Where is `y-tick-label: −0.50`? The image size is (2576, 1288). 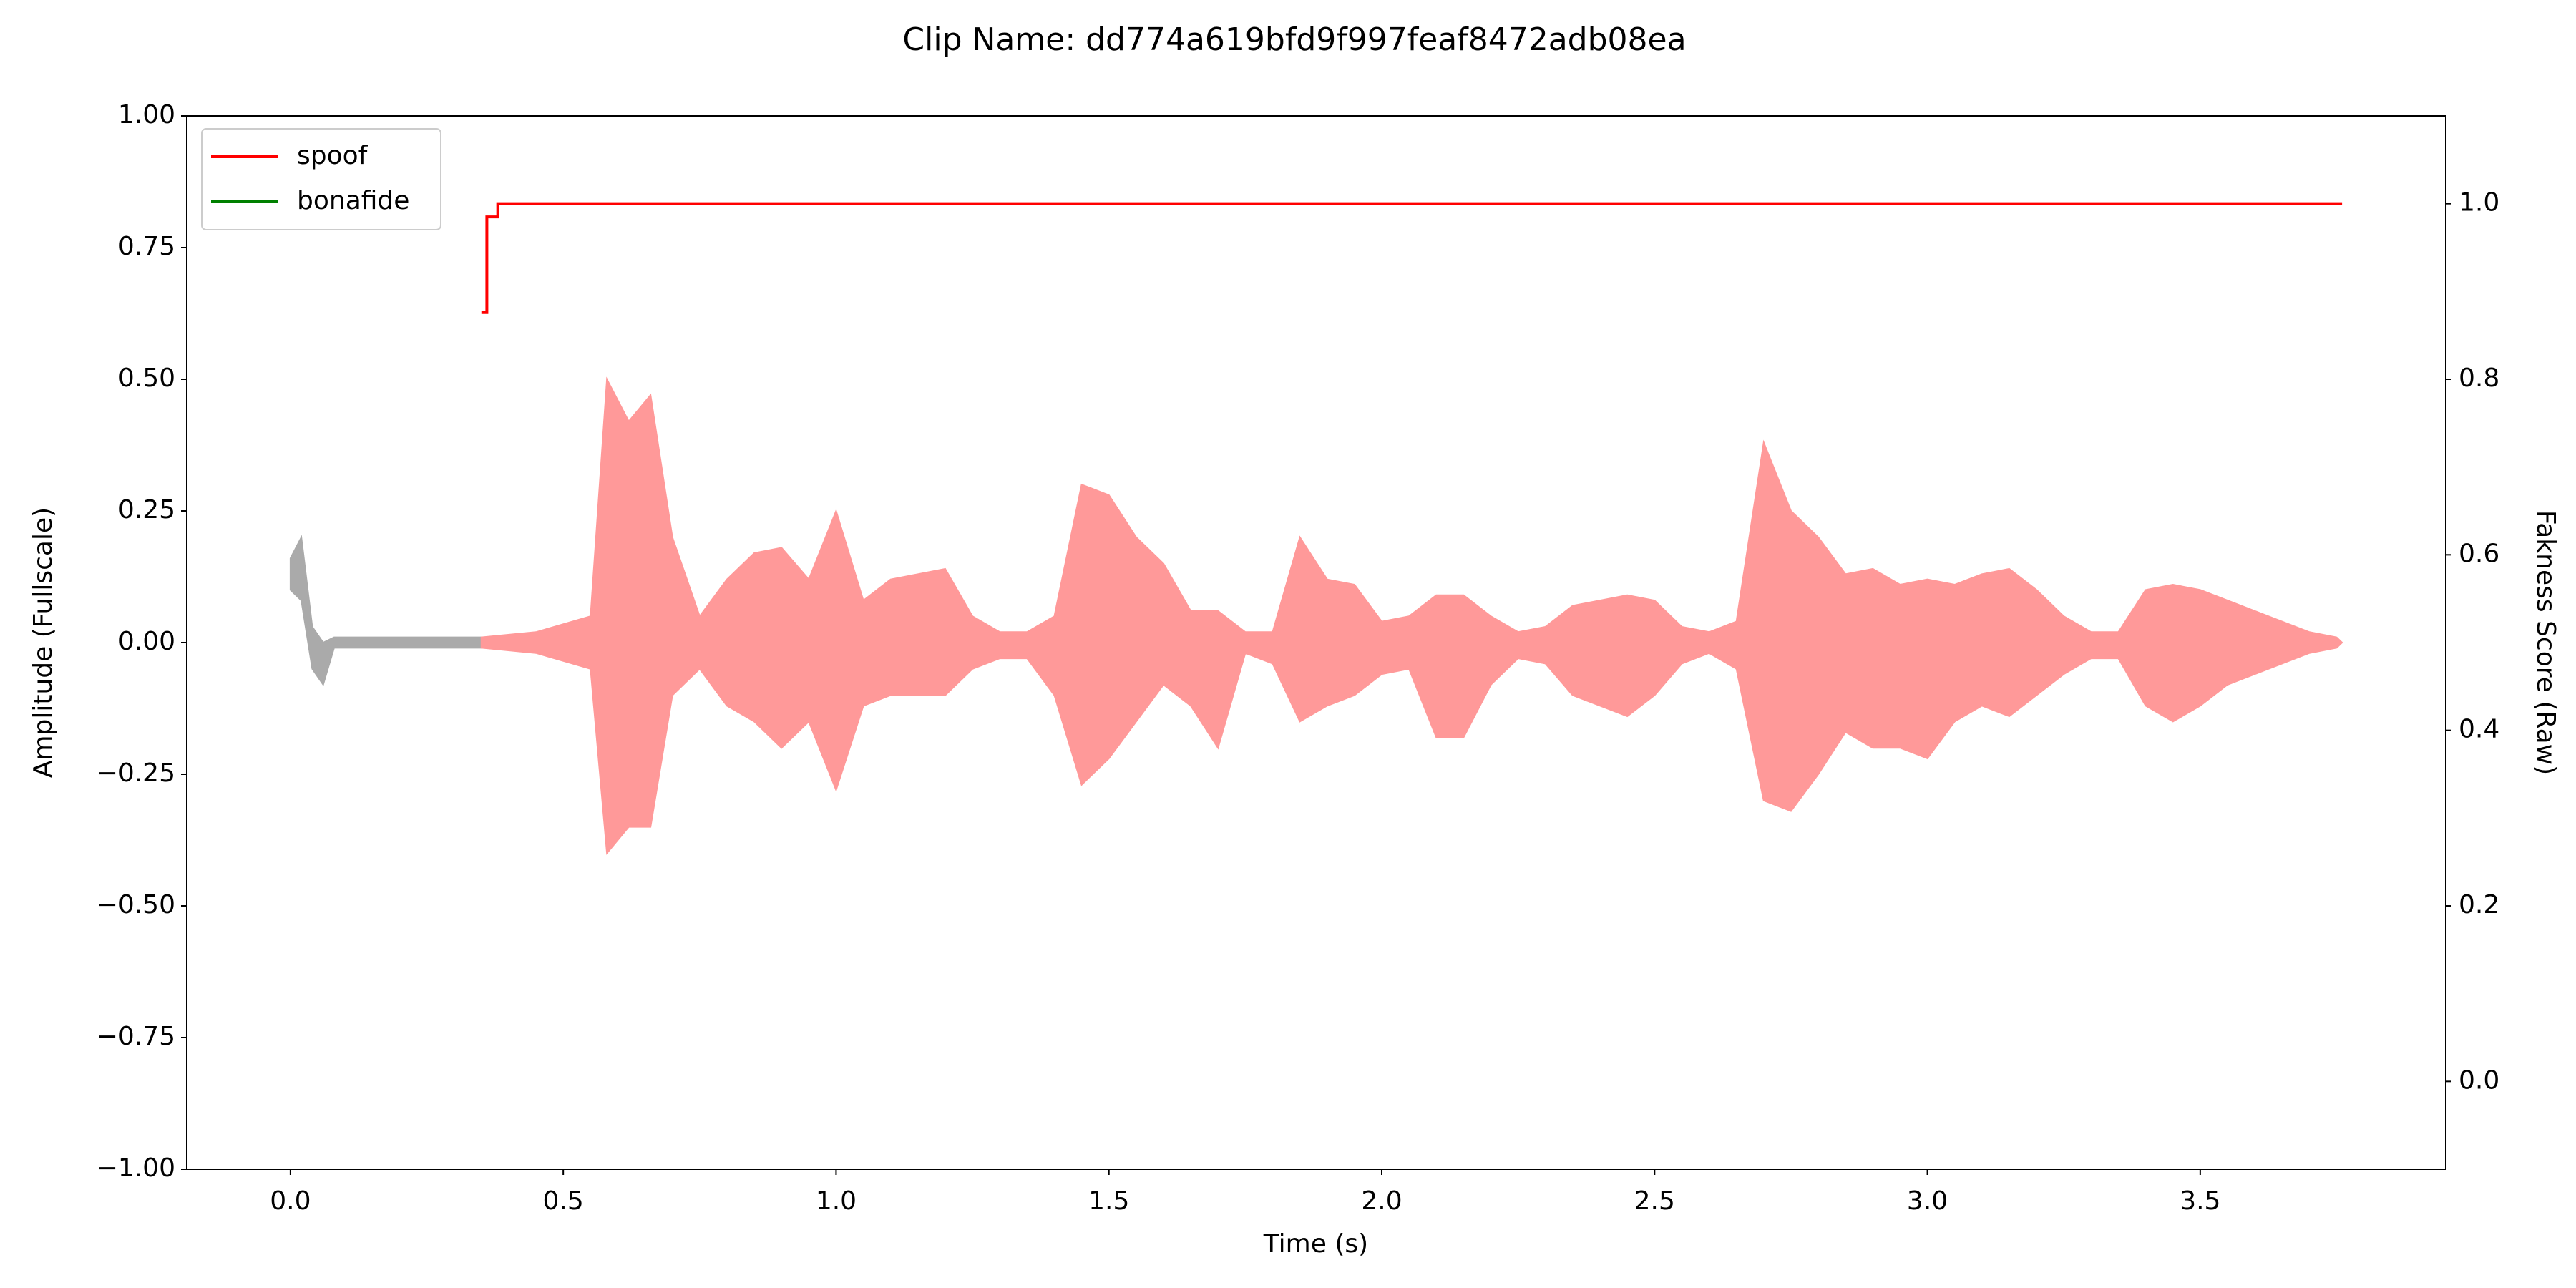 y-tick-label: −0.50 is located at coordinates (136, 904).